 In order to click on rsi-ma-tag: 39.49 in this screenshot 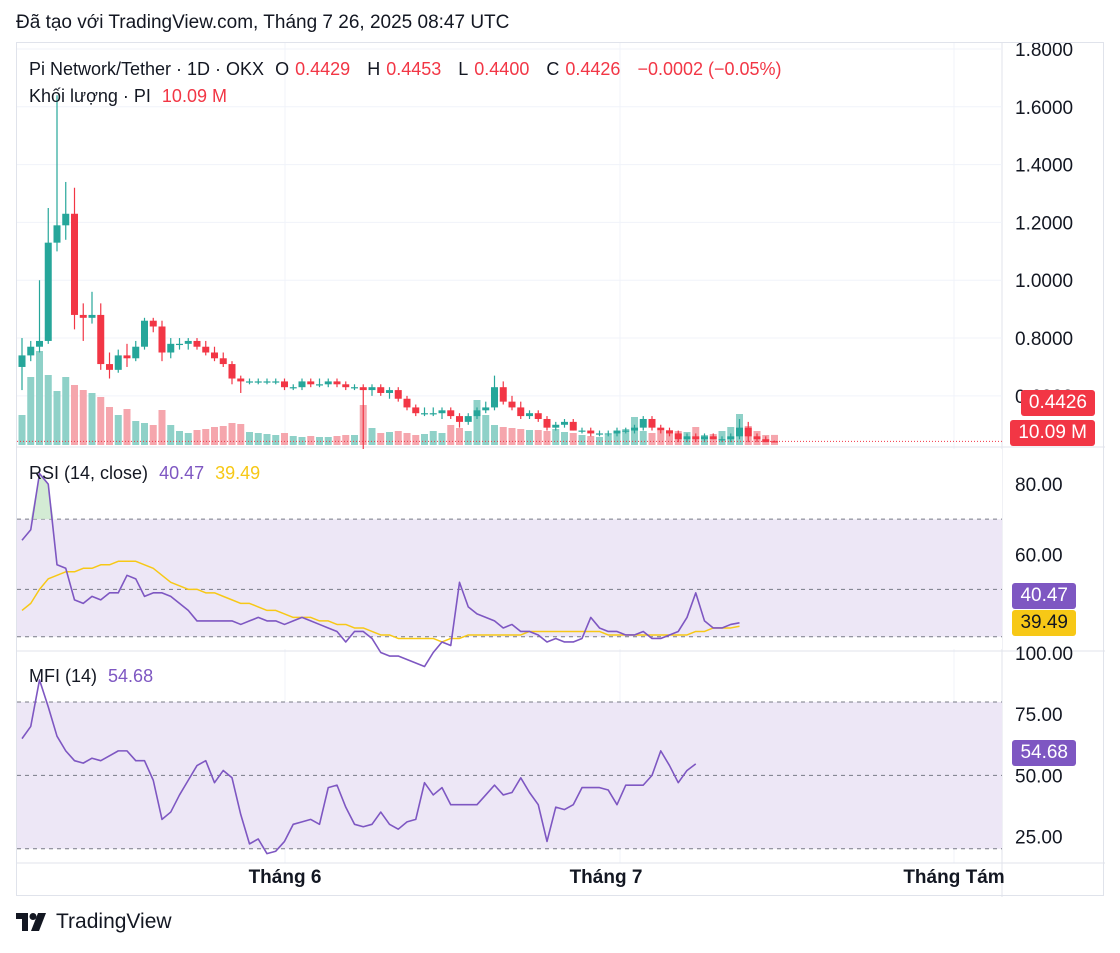, I will do `click(1044, 623)`.